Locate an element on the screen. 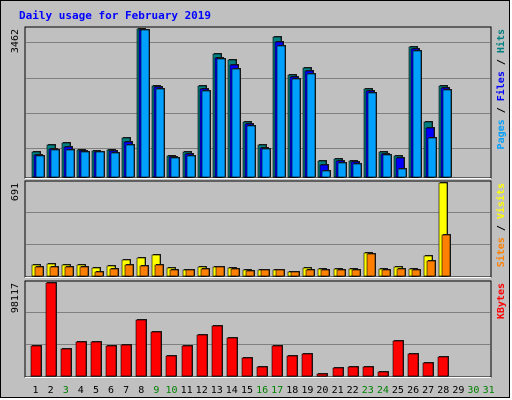  kbytes-legend-item-0: KBytes is located at coordinates (501, 301).